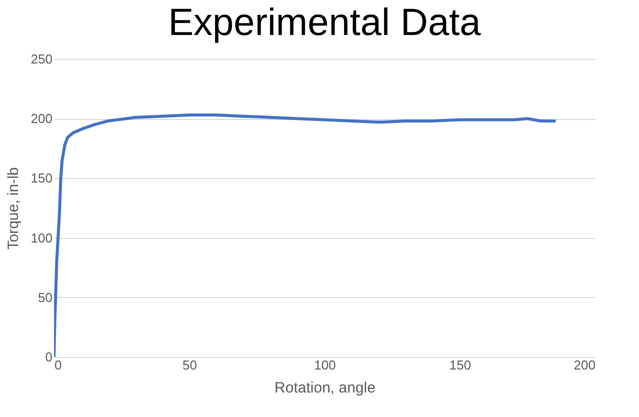 Image resolution: width=639 pixels, height=417 pixels. Describe the element at coordinates (460, 365) in the screenshot. I see `x-tick-label: 150` at that location.